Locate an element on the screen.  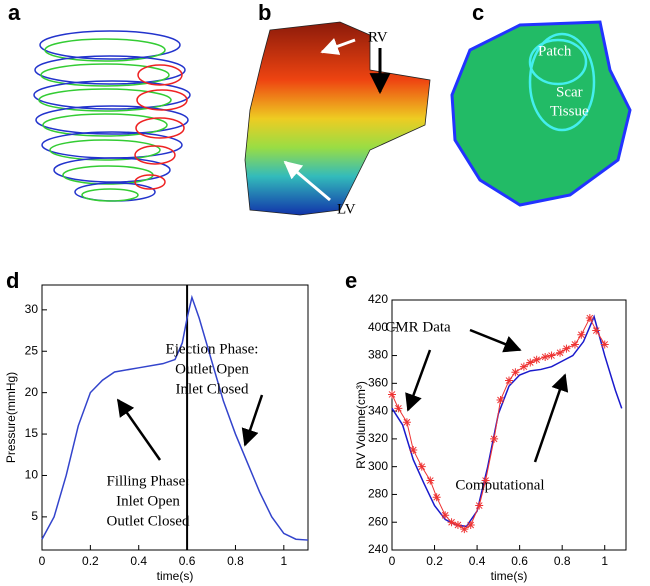
y-tick-label: 360 is located at coordinates (378, 383).